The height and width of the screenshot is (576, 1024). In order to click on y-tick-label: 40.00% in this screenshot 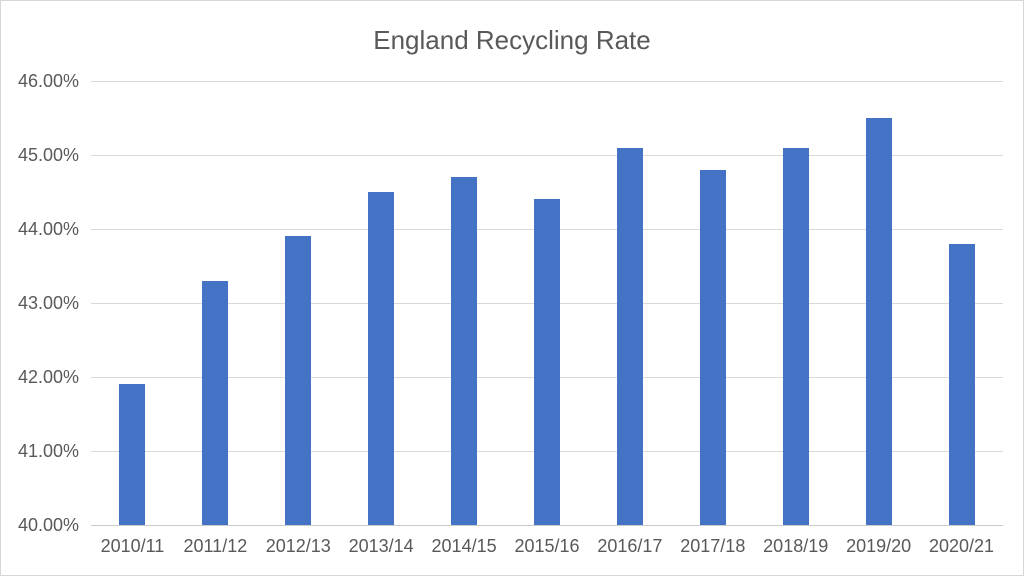, I will do `click(48, 525)`.